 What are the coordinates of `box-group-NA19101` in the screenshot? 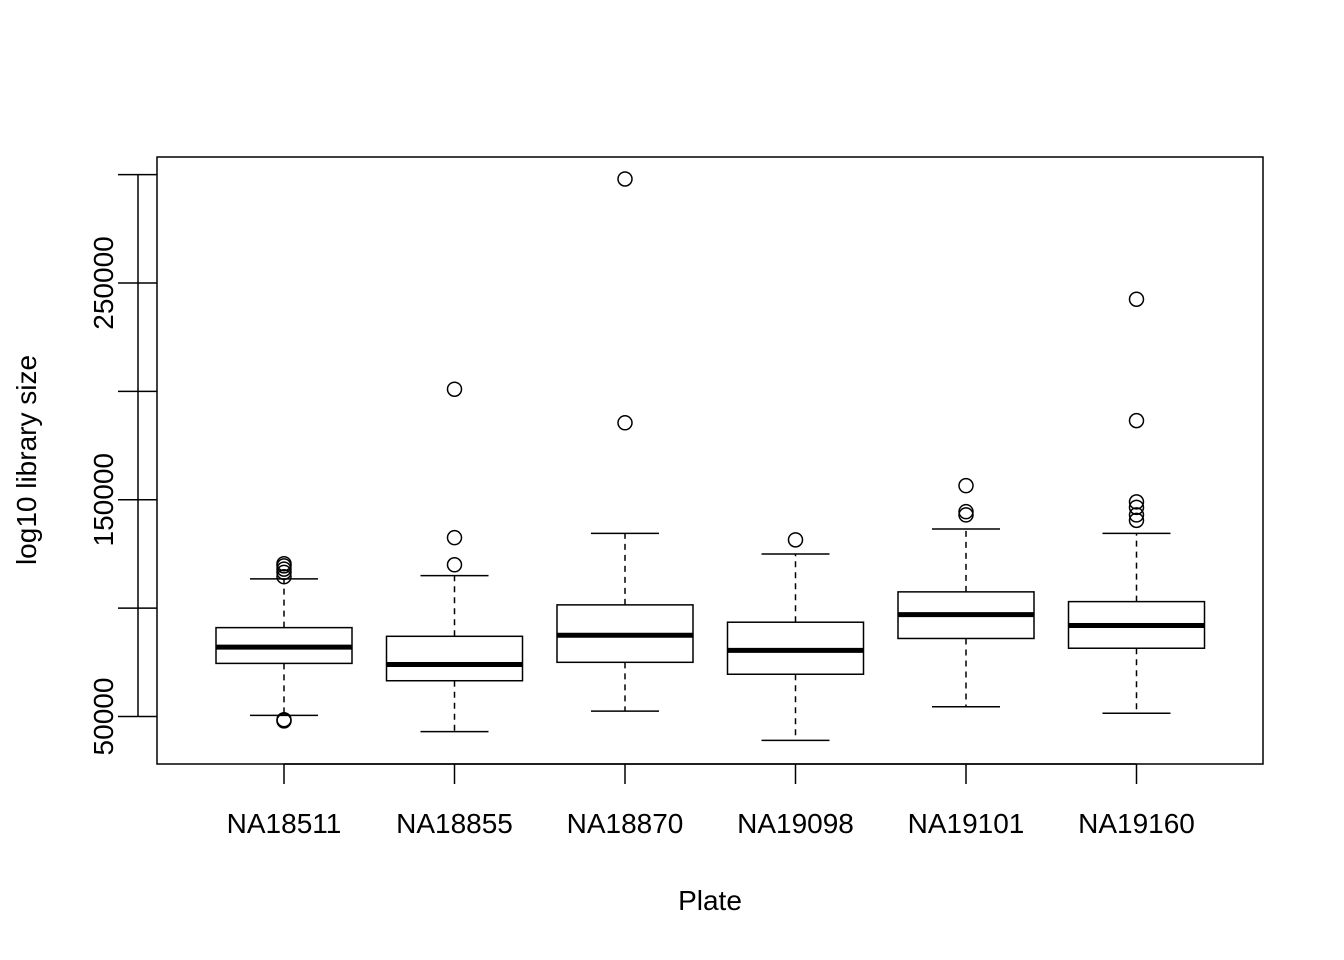 It's located at (966, 592).